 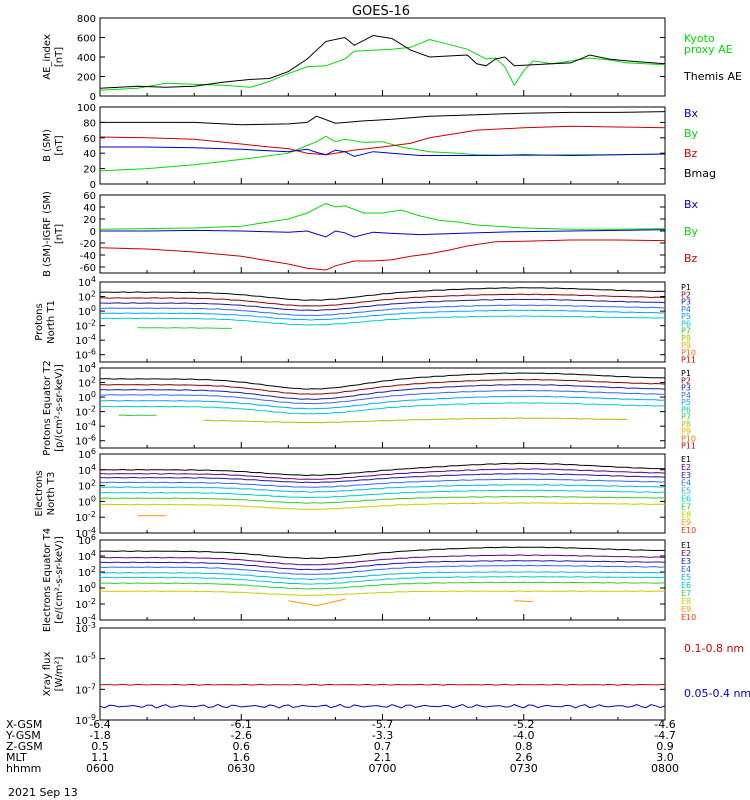 I want to click on y-axis-unit: [nT], so click(x=59, y=57).